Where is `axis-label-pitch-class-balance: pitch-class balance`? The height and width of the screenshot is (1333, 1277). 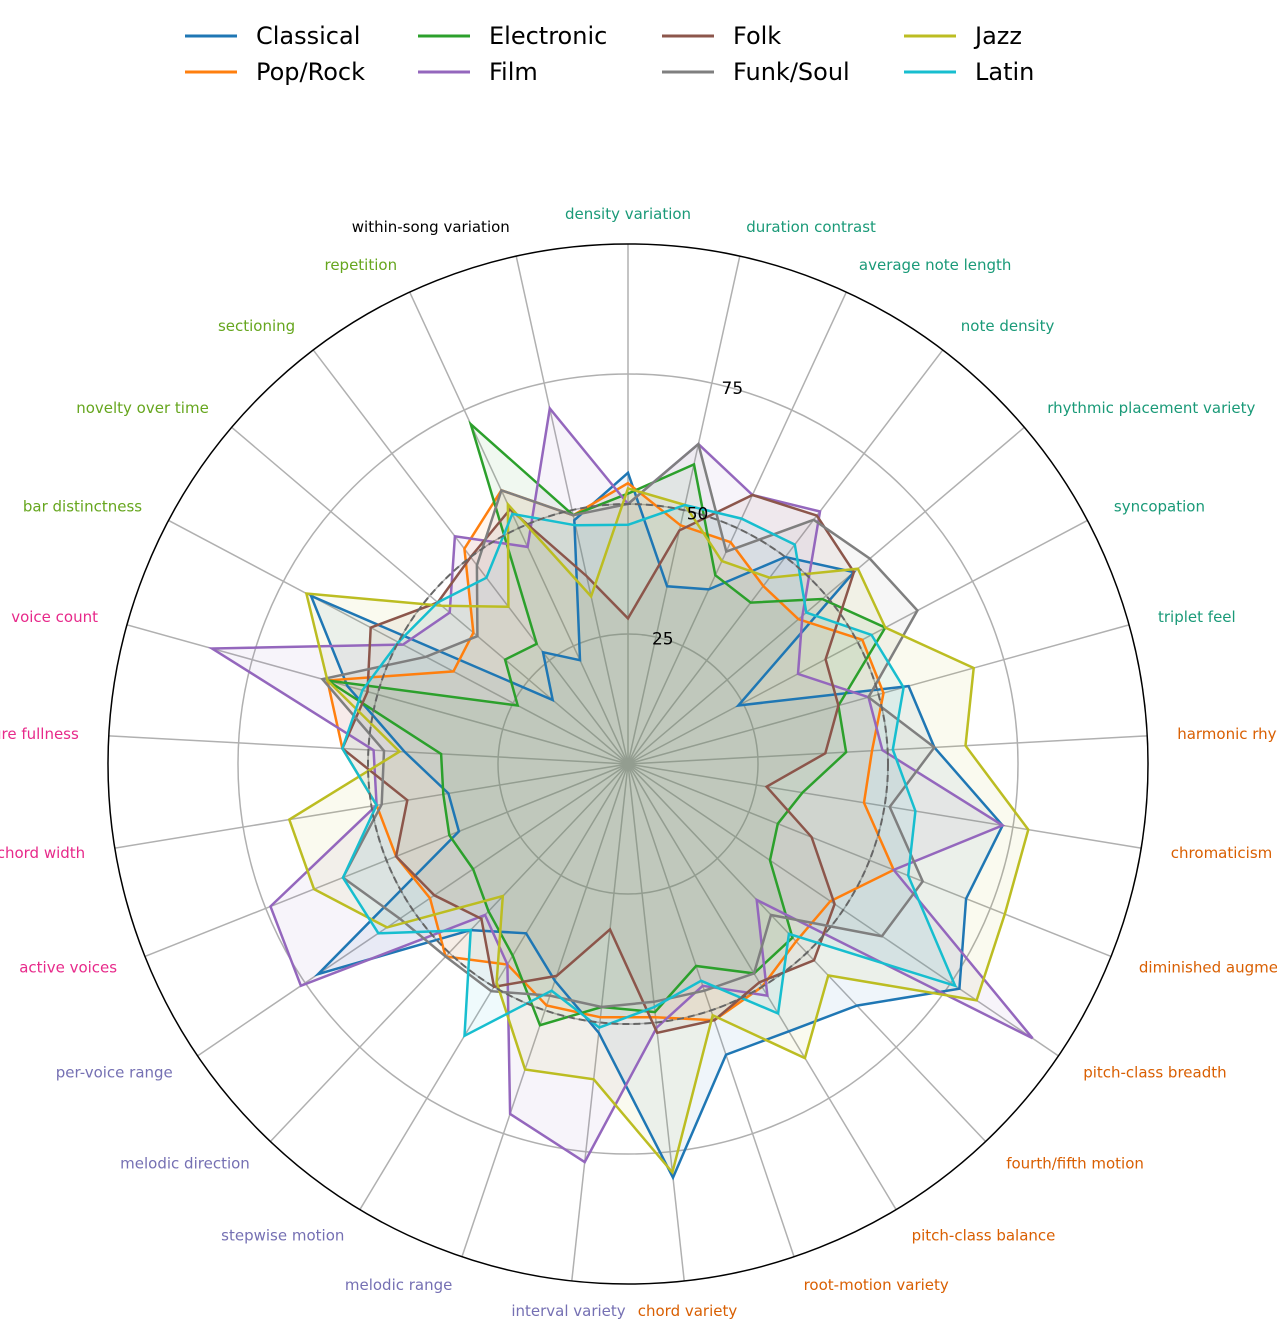 axis-label-pitch-class-balance: pitch-class balance is located at coordinates (984, 1235).